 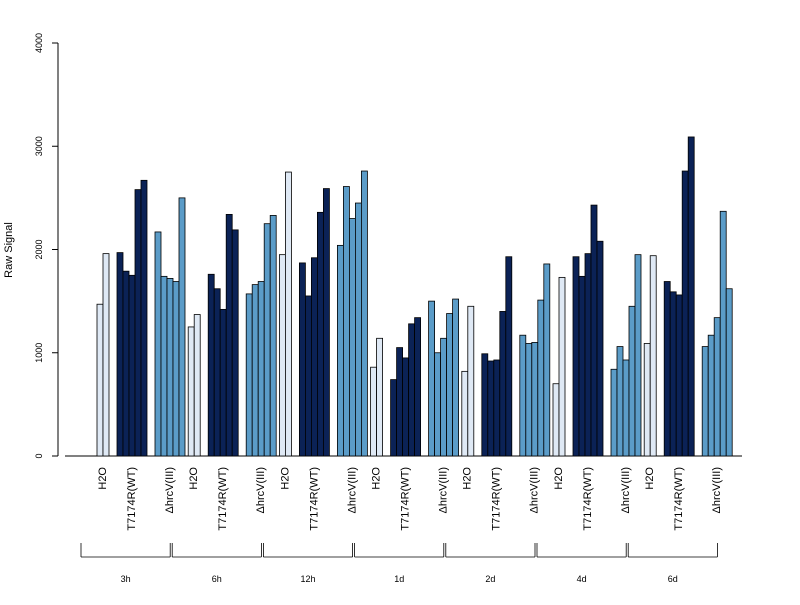 What do you see at coordinates (490, 579) in the screenshot?
I see `group-label: 2d` at bounding box center [490, 579].